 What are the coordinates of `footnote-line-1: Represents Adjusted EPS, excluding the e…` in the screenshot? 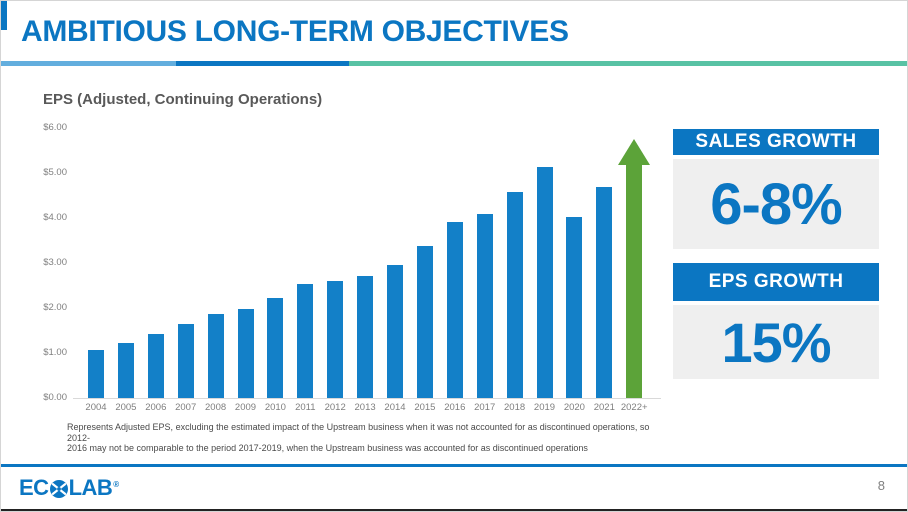 It's located at (358, 432).